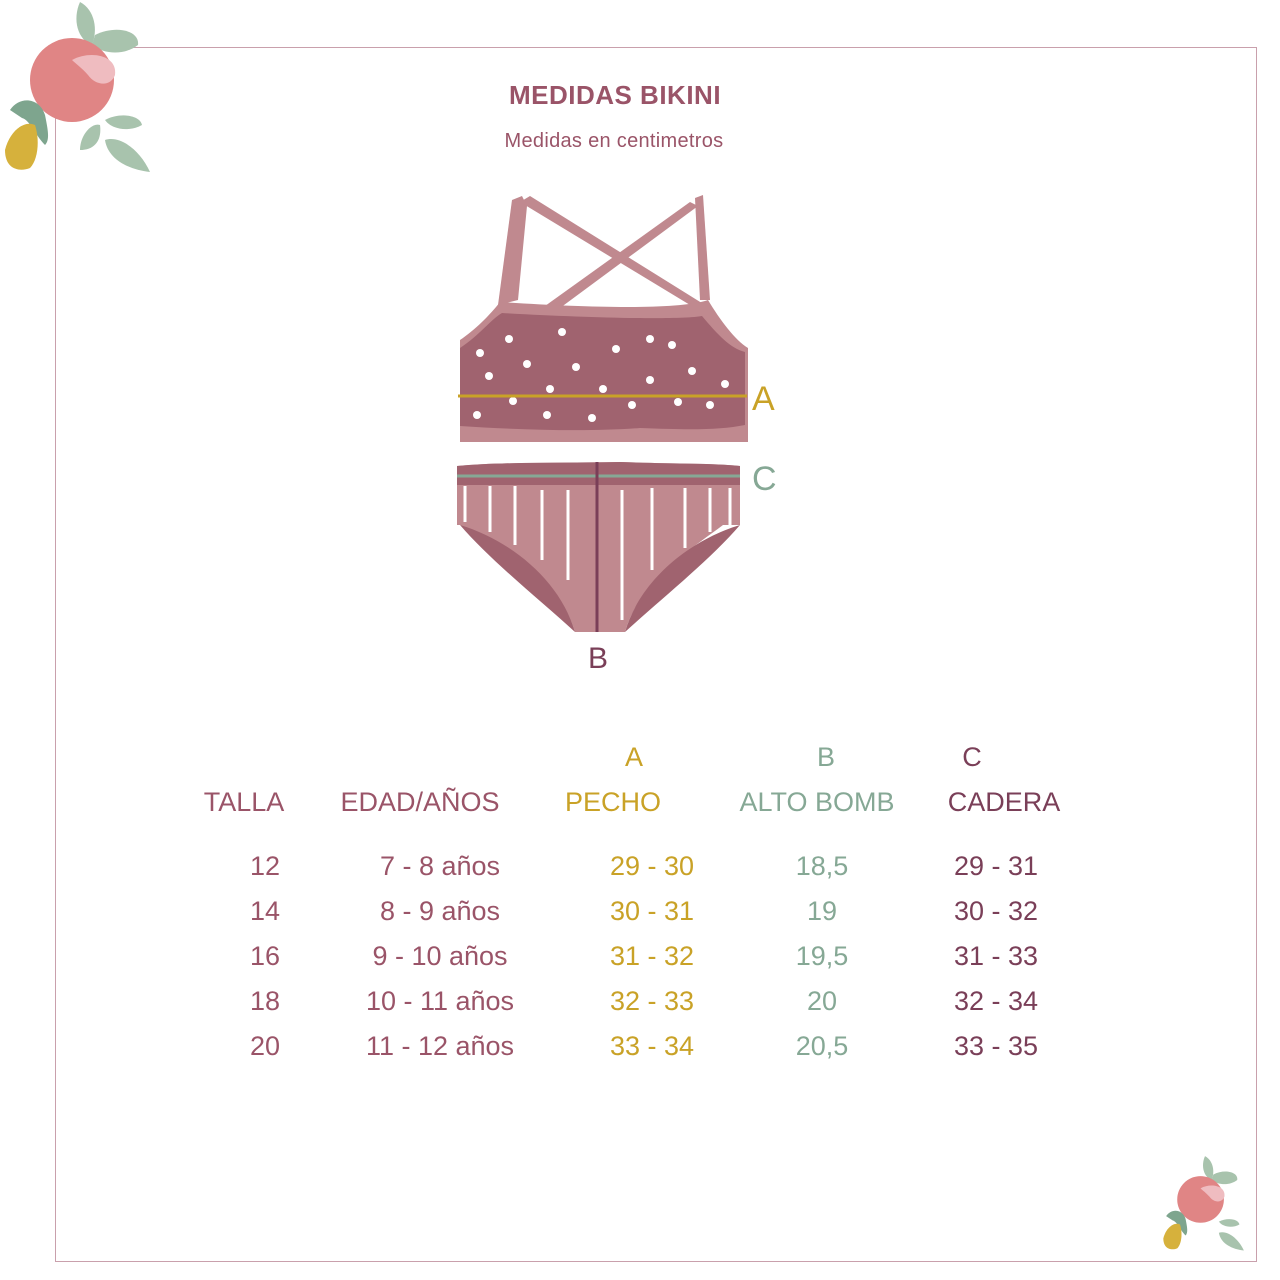 This screenshot has width=1280, height=1280. I want to click on label-b: B, so click(598, 658).